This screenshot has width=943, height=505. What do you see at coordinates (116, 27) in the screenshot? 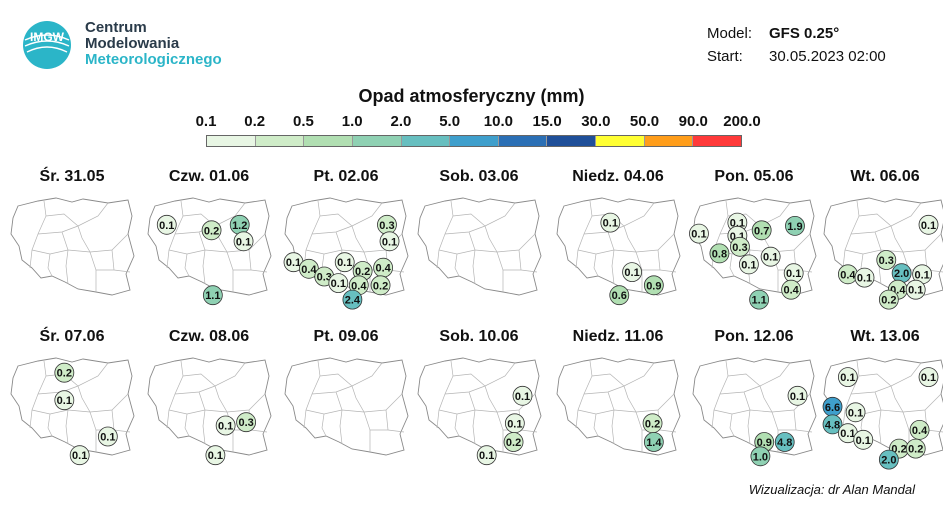
I see `logo-line-1: Centrum` at bounding box center [116, 27].